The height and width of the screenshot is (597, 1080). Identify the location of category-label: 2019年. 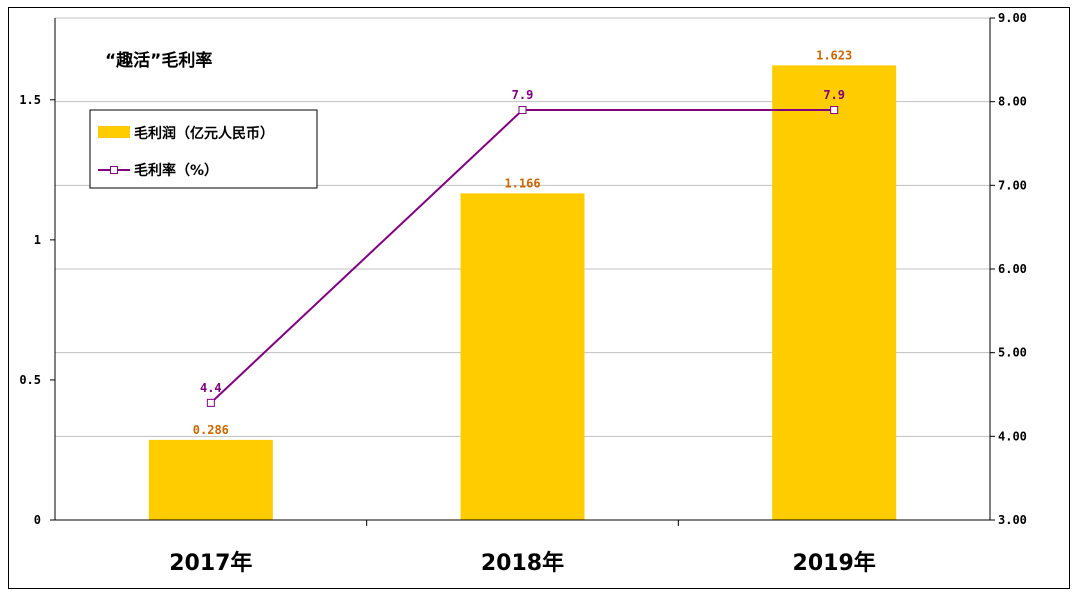
(834, 563).